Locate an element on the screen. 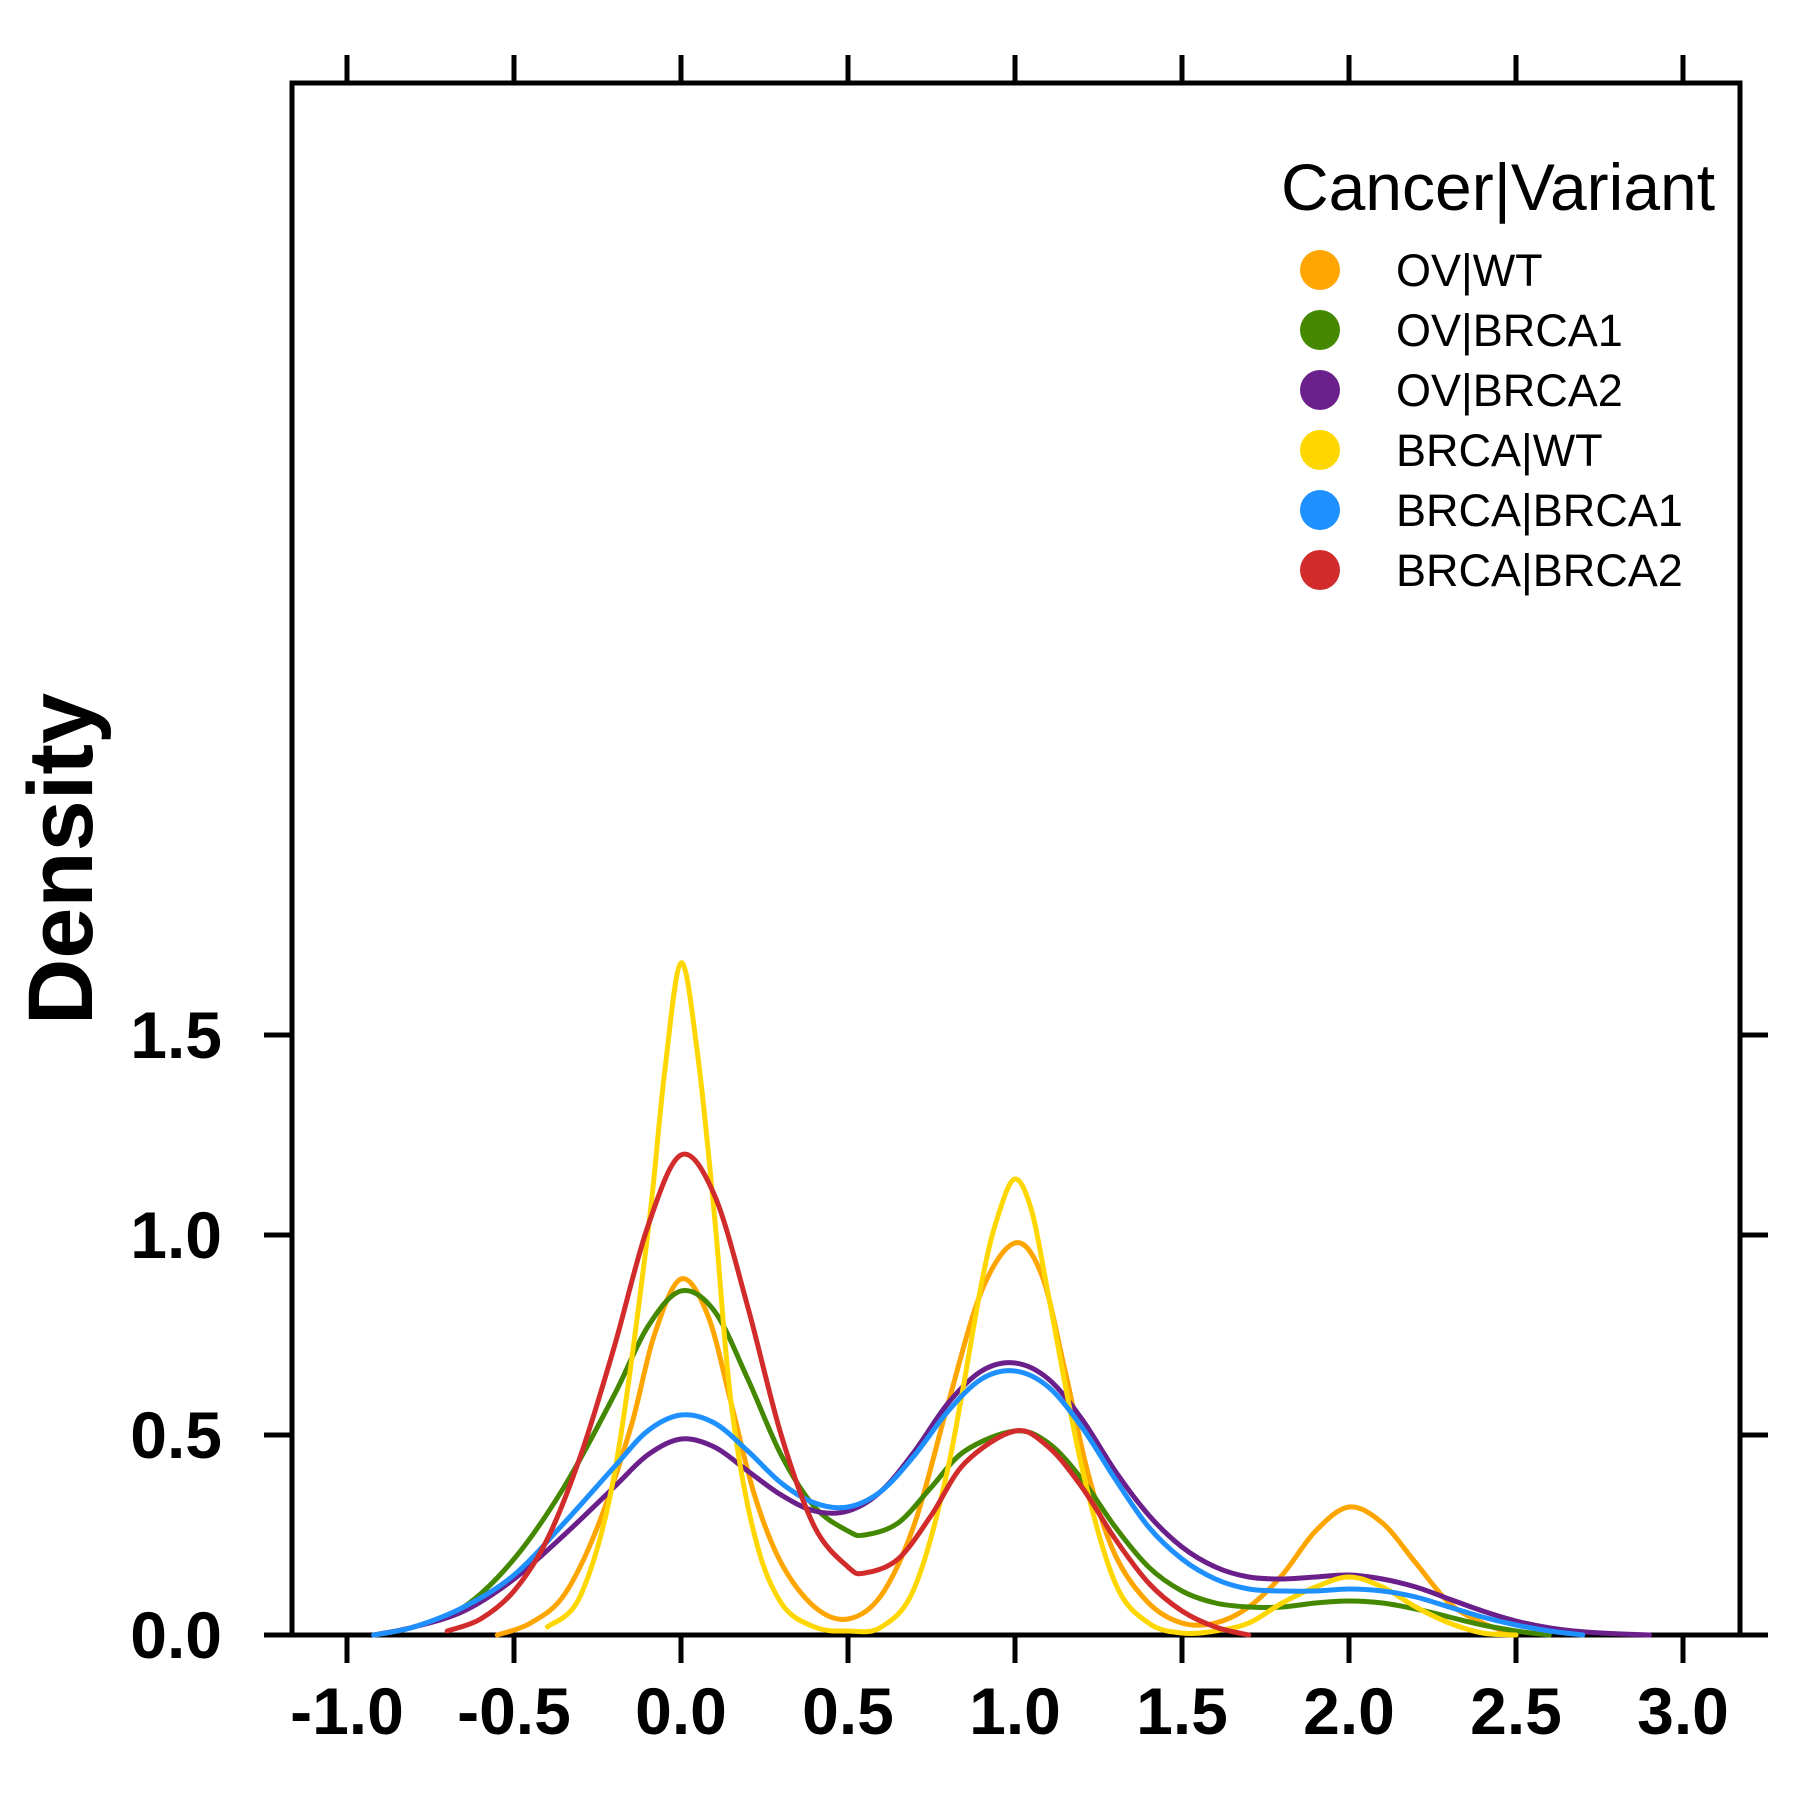 Image resolution: width=1800 pixels, height=1800 pixels. x-tick-label: -0.5 is located at coordinates (514, 1711).